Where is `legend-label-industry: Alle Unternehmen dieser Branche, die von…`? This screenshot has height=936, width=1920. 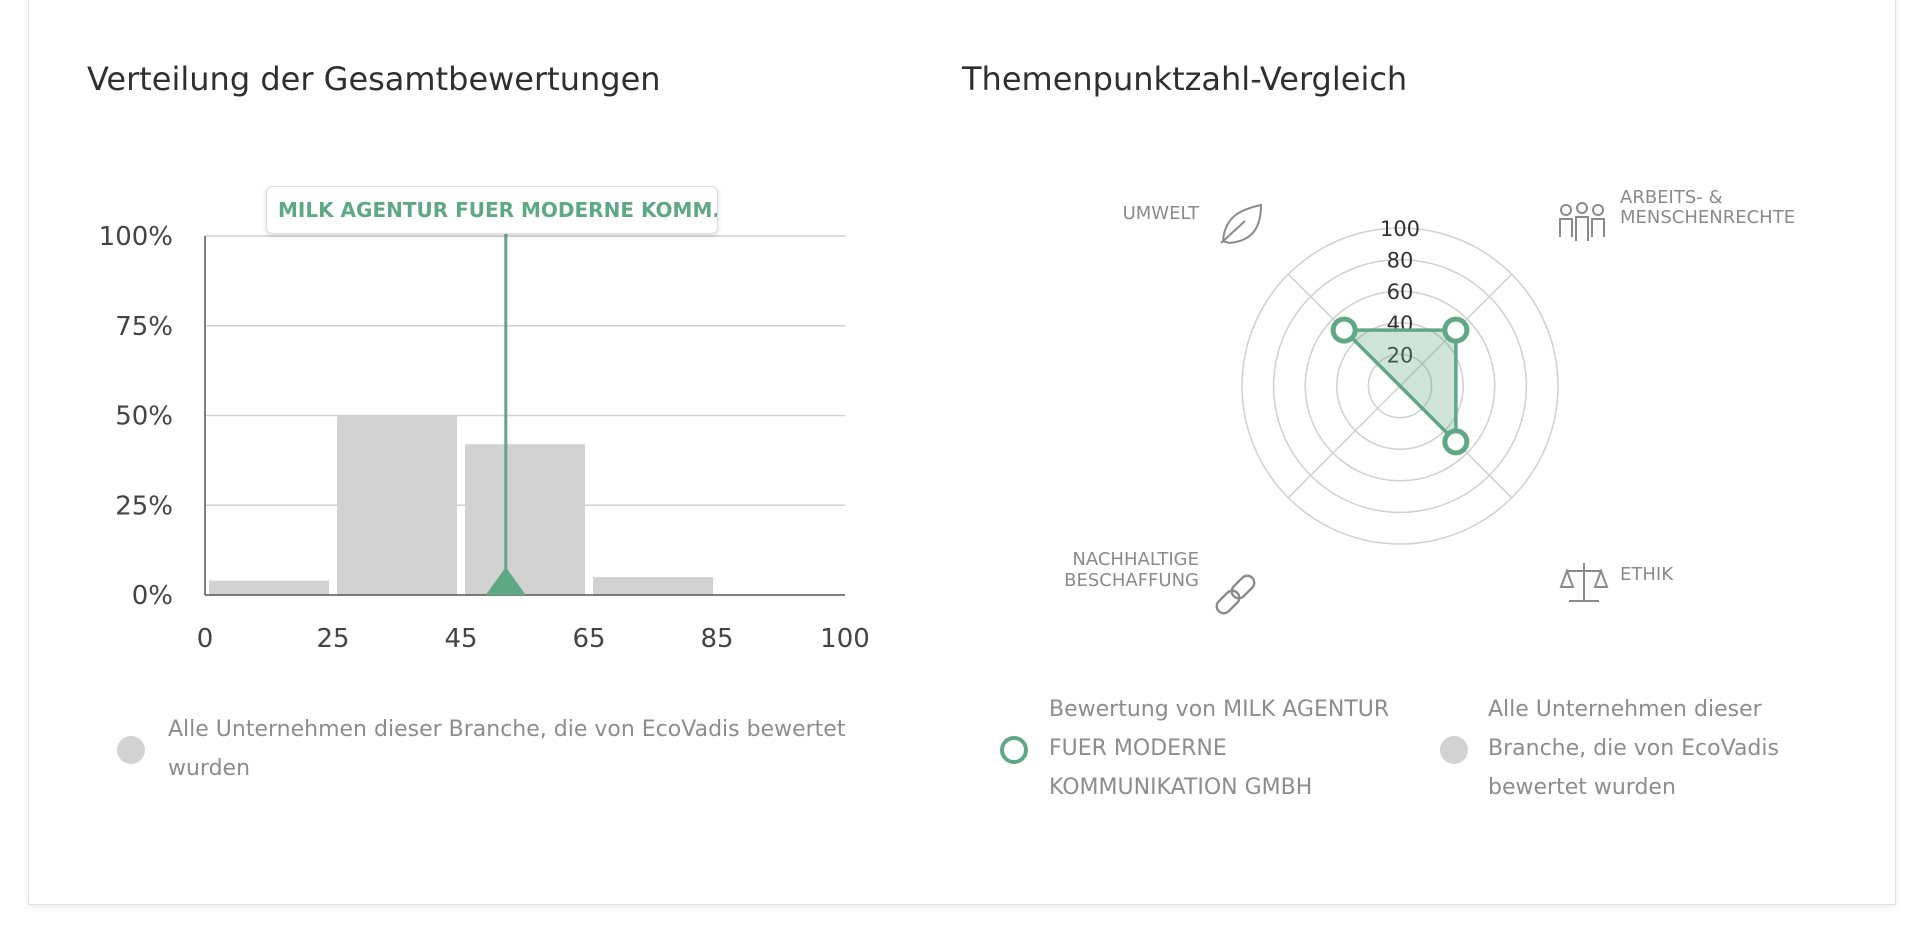 legend-label-industry: Alle Unternehmen dieser Branche, die von… is located at coordinates (507, 749).